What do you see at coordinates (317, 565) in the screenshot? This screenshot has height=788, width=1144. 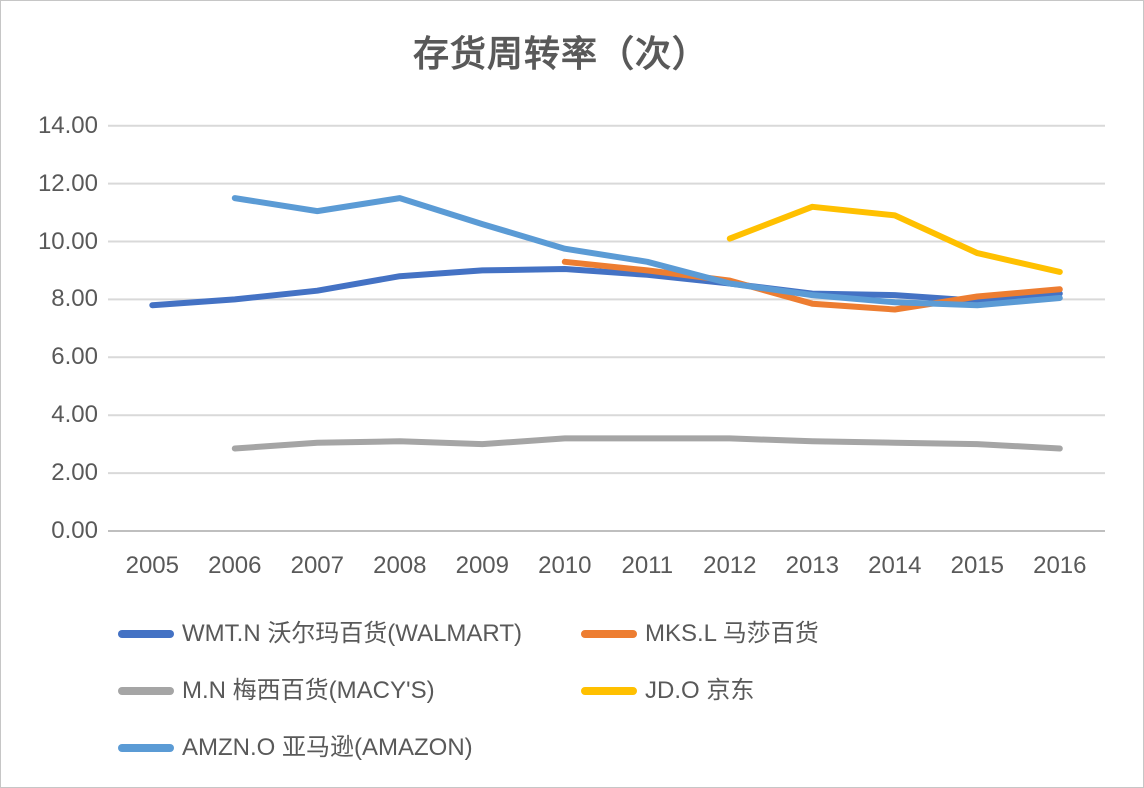 I see `x-tick-label: 2007` at bounding box center [317, 565].